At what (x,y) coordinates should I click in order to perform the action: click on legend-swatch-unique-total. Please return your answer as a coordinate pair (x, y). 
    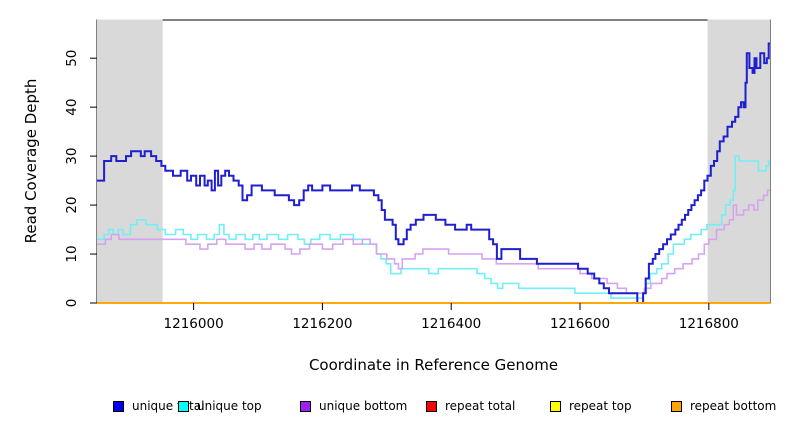
    Looking at the image, I should click on (118, 406).